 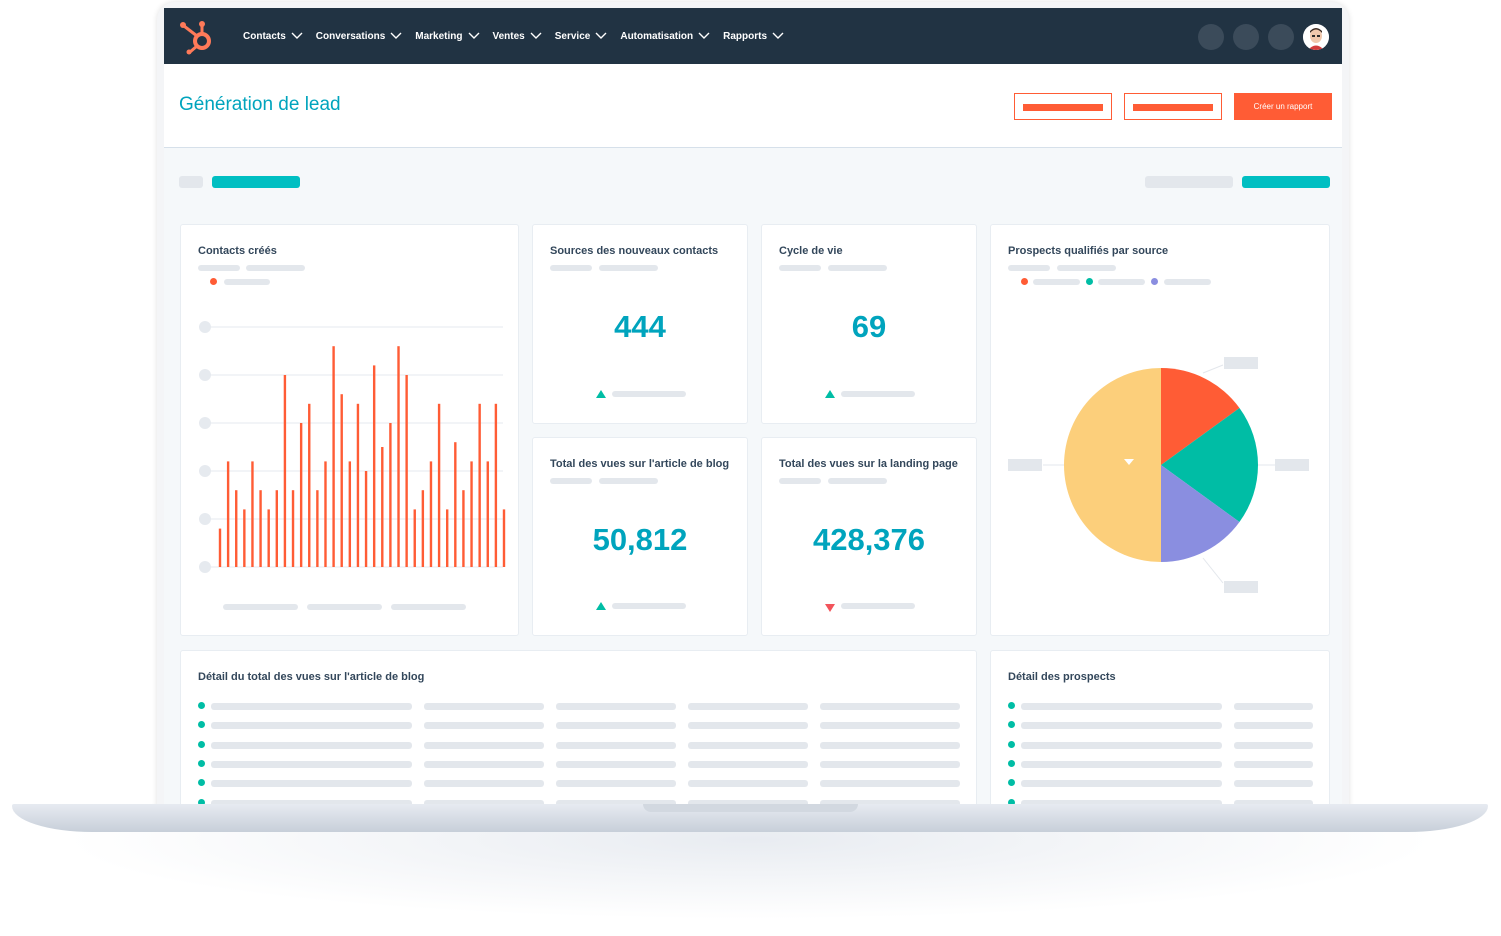 What do you see at coordinates (869, 324) in the screenshot?
I see `lifecycle-card: Cycle de vie 69` at bounding box center [869, 324].